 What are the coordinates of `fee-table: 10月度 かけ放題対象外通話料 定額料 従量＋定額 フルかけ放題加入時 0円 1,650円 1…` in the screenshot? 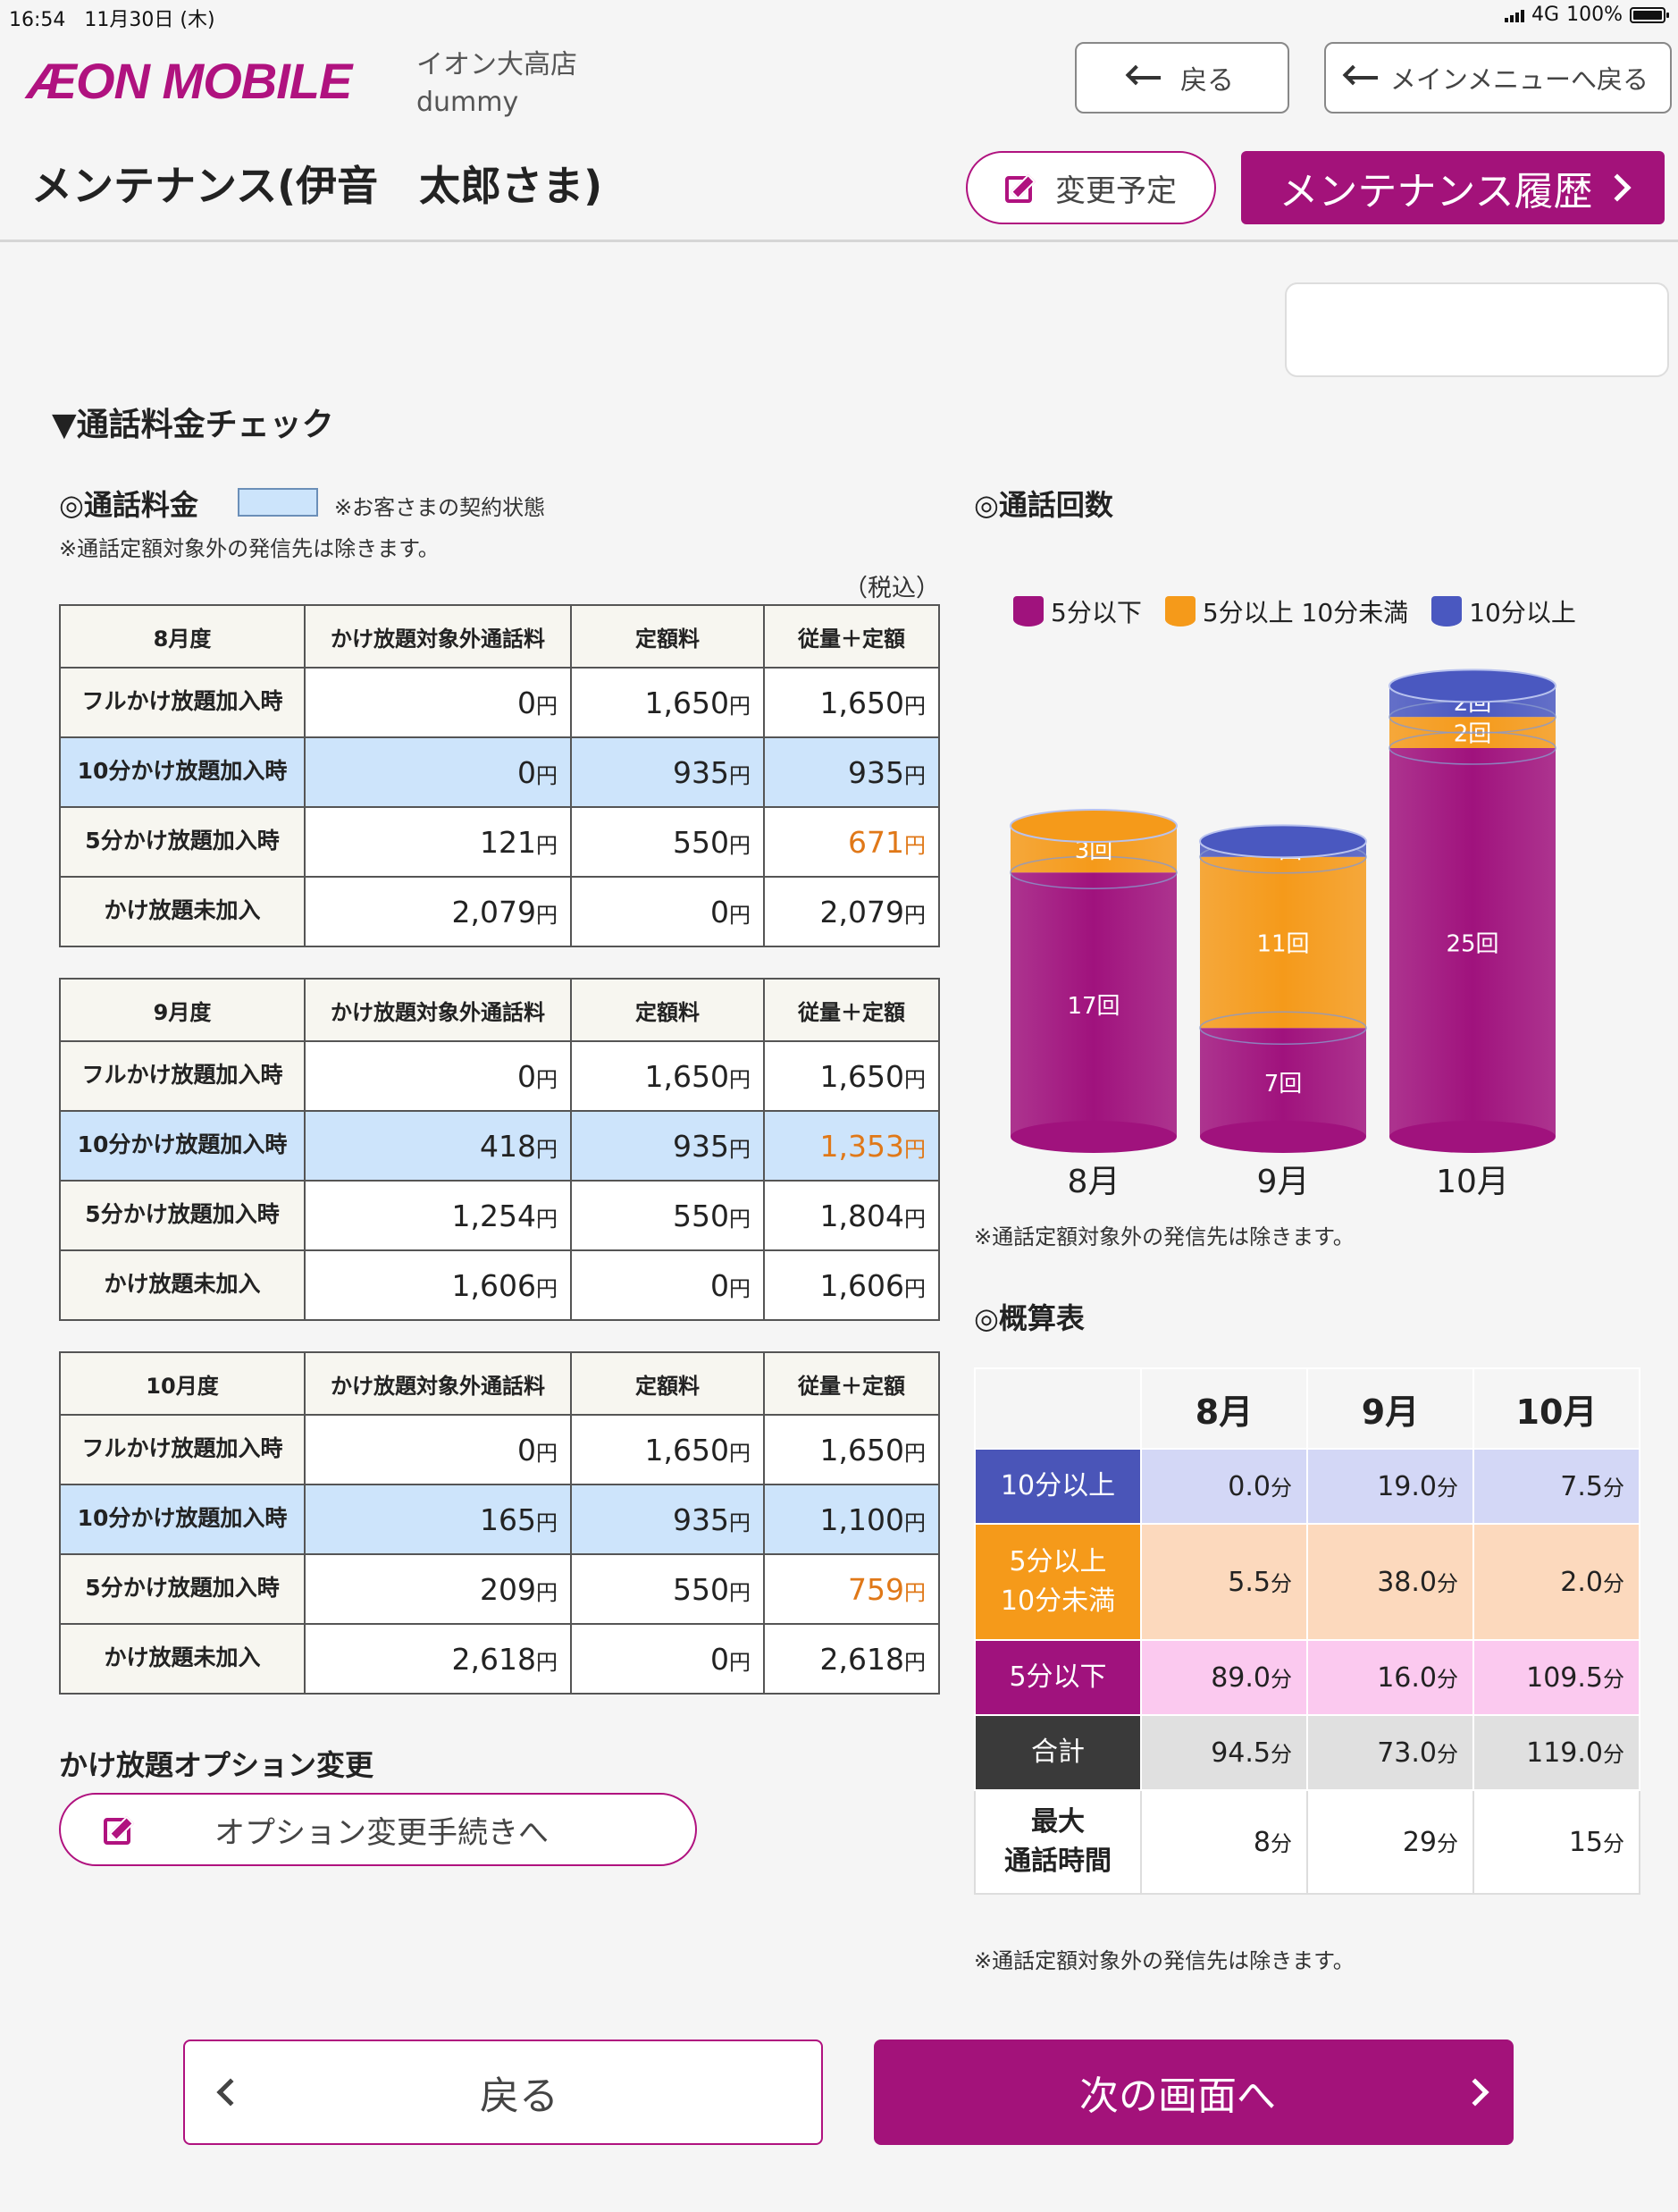 It's located at (499, 1523).